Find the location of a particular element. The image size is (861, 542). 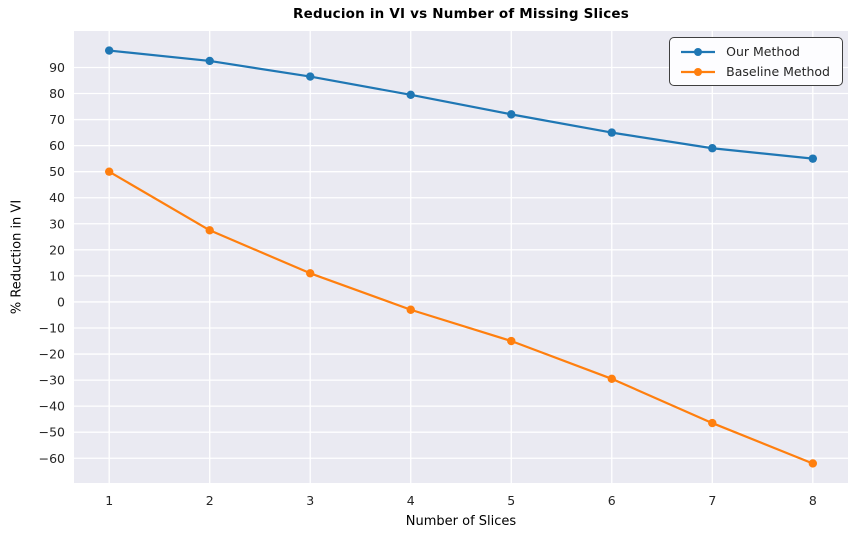

y-tick-labels: 90 80 70 60 50 40 30 20 10 0 −10 −20 −30 −40 −50 −60 is located at coordinates (52, 263).